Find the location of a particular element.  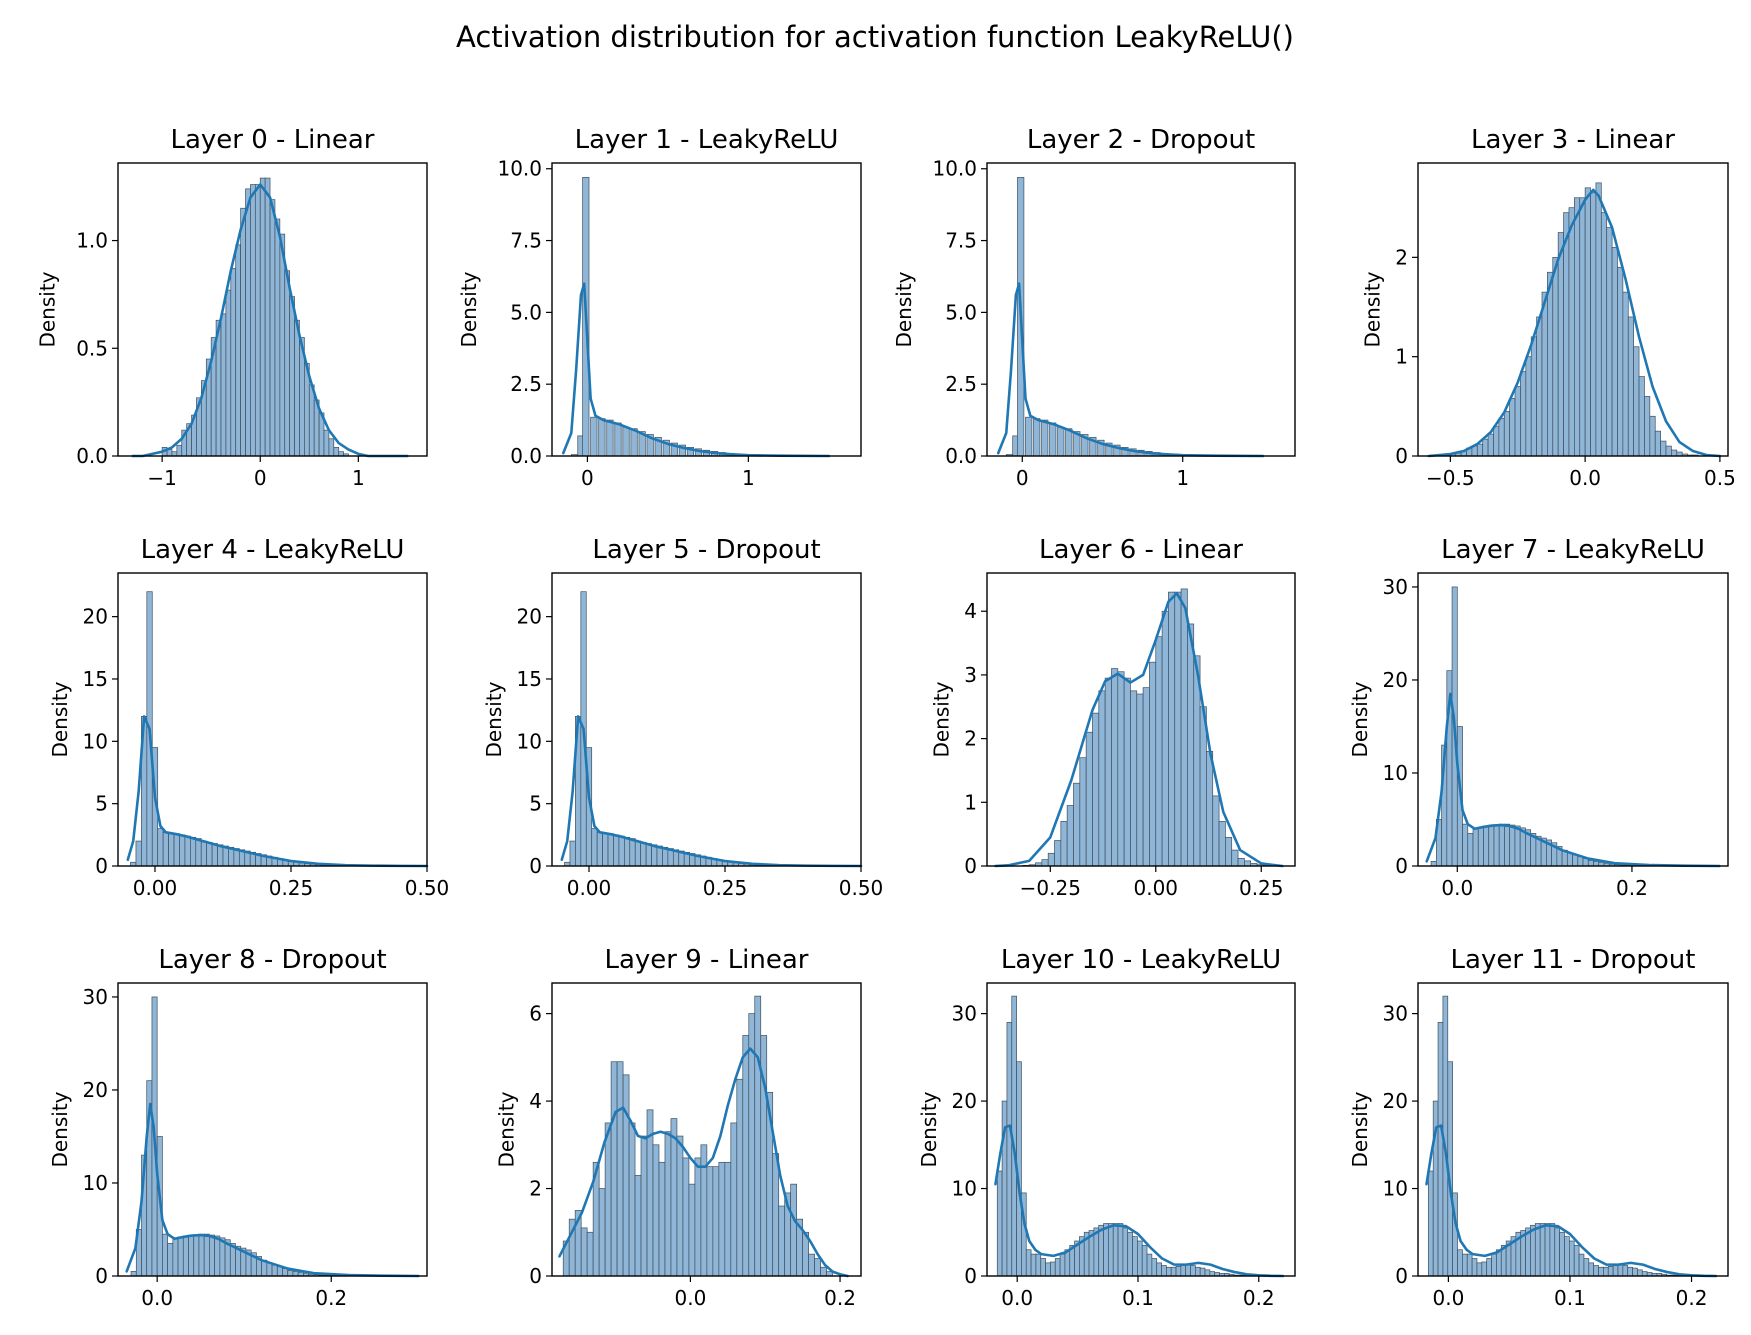

subplot-title: Layer 0 - Linear is located at coordinates (272, 140).